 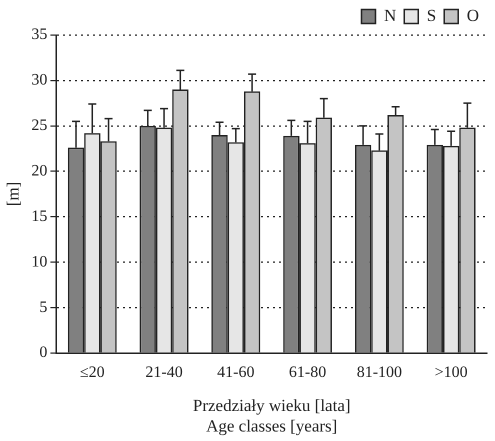 What do you see at coordinates (379, 372) in the screenshot?
I see `x-tick-label: 81-100` at bounding box center [379, 372].